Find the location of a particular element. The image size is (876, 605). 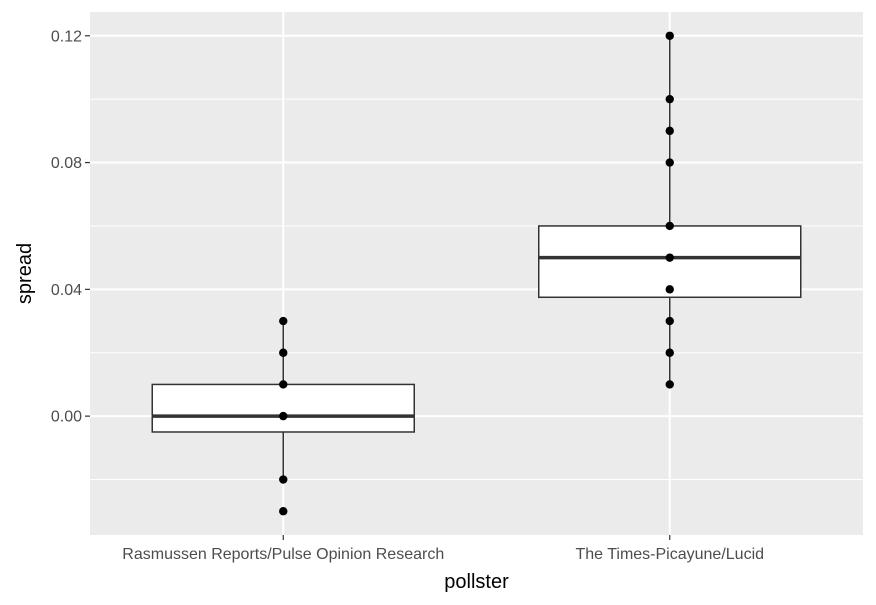

y-axis-title: spread is located at coordinates (25, 273).